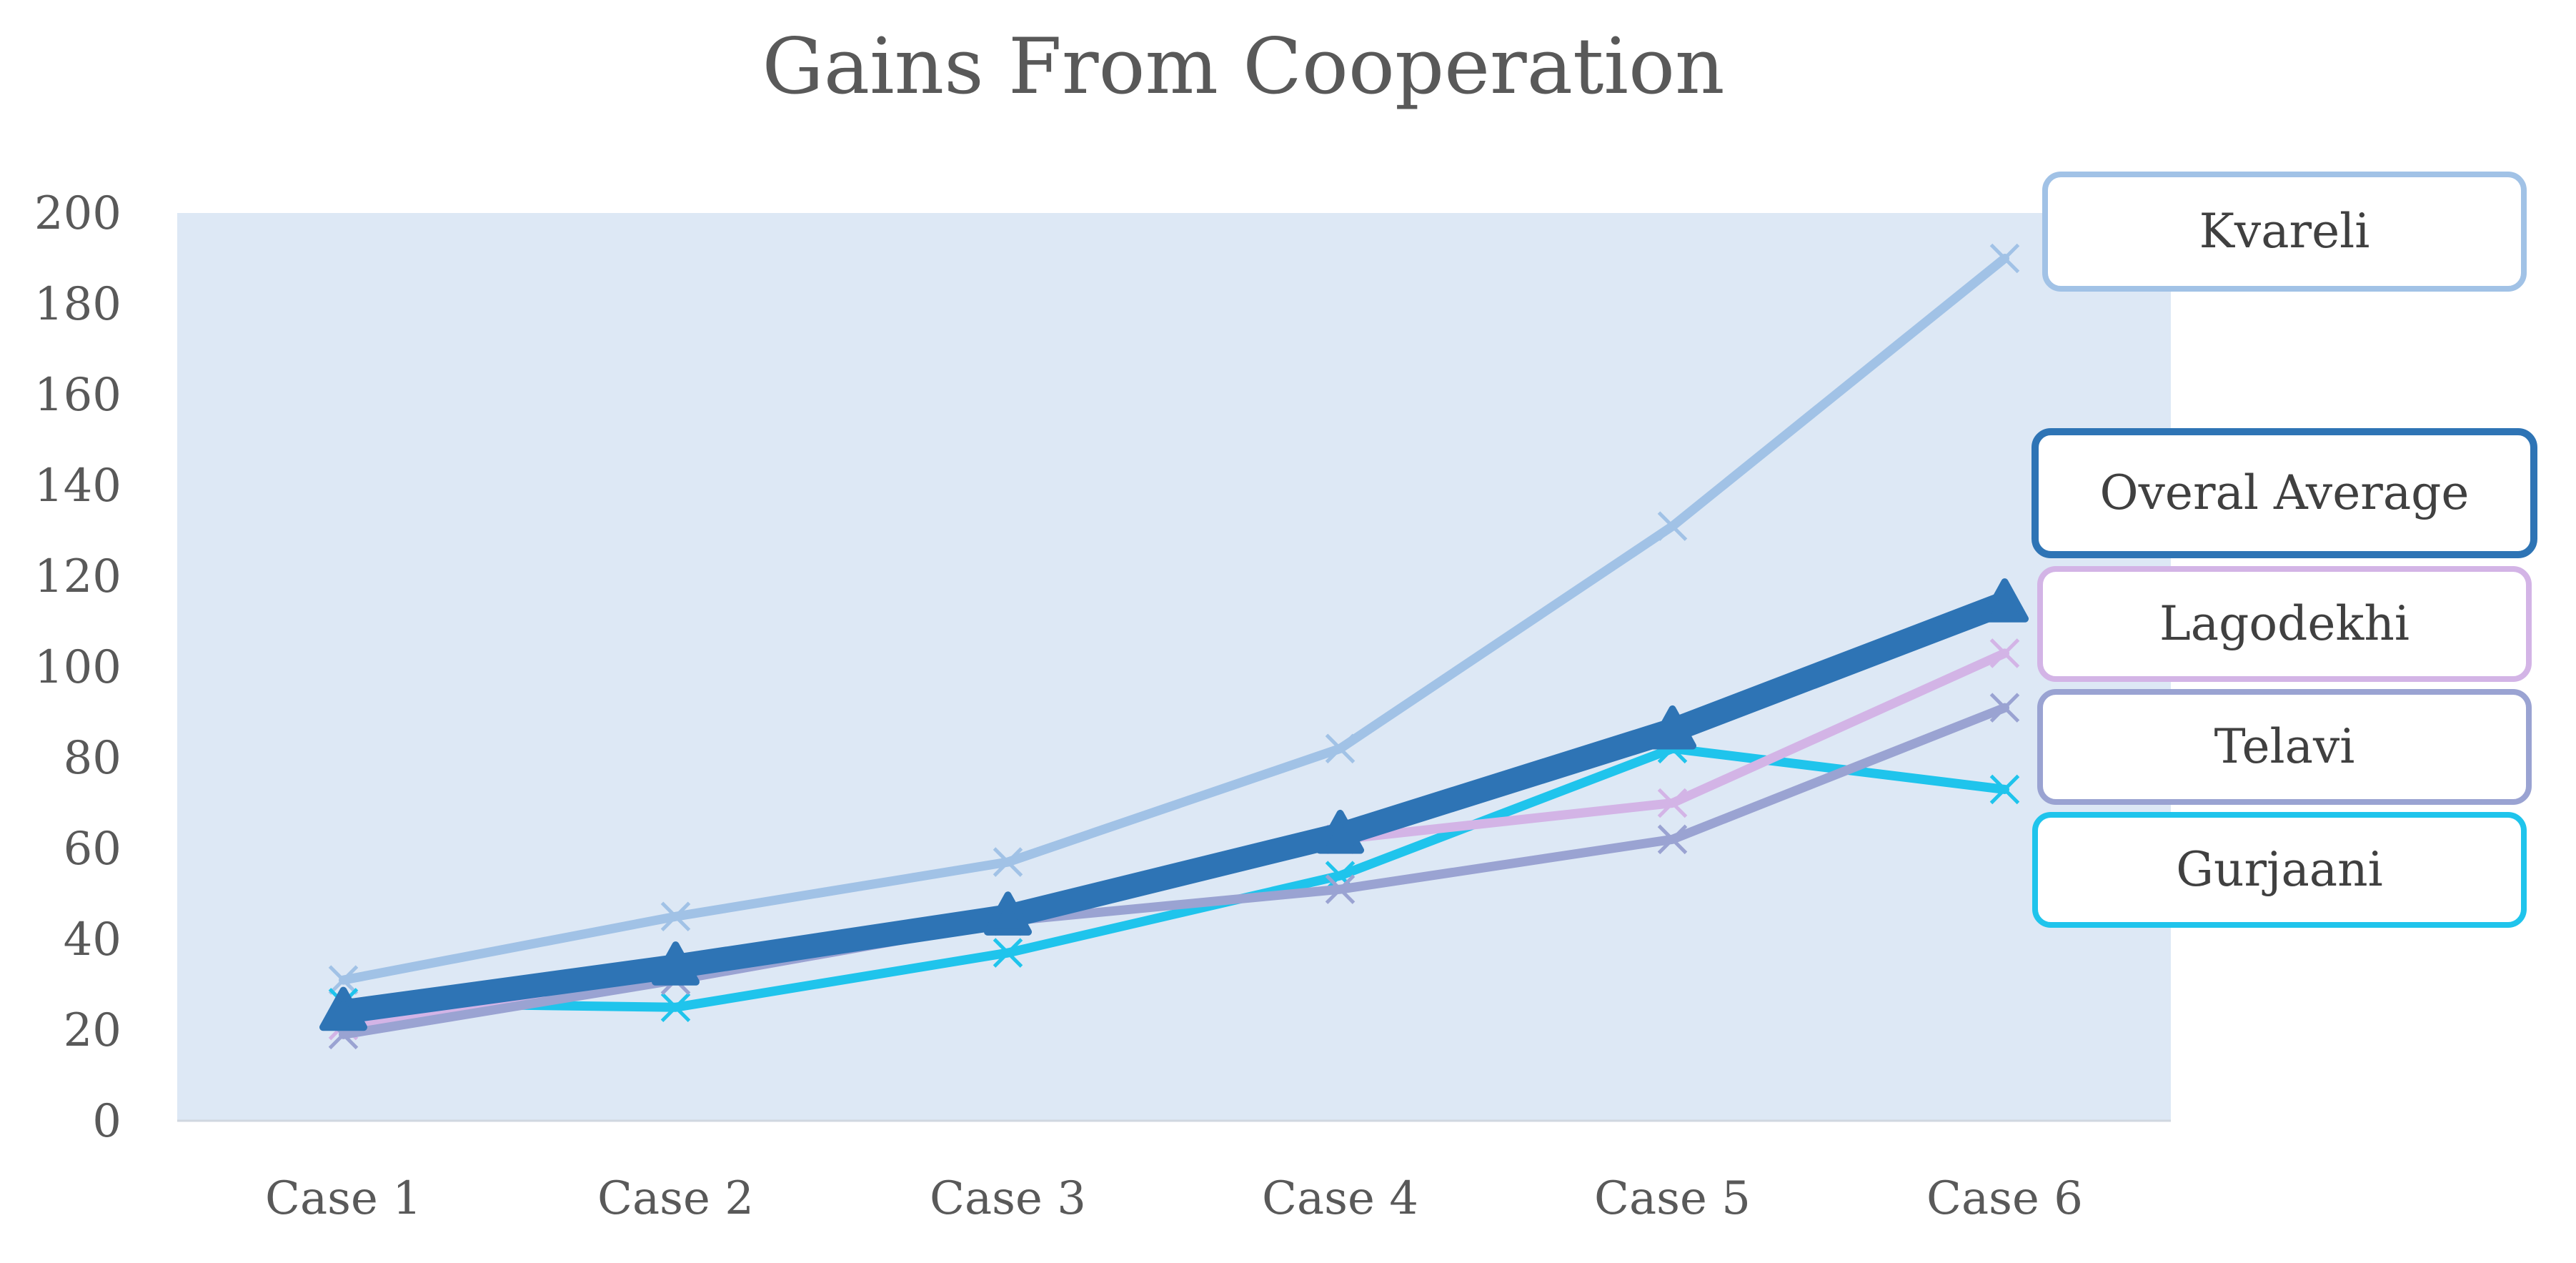 This screenshot has height=1263, width=2576. I want to click on x-tick-label: Case 1, so click(343, 1198).